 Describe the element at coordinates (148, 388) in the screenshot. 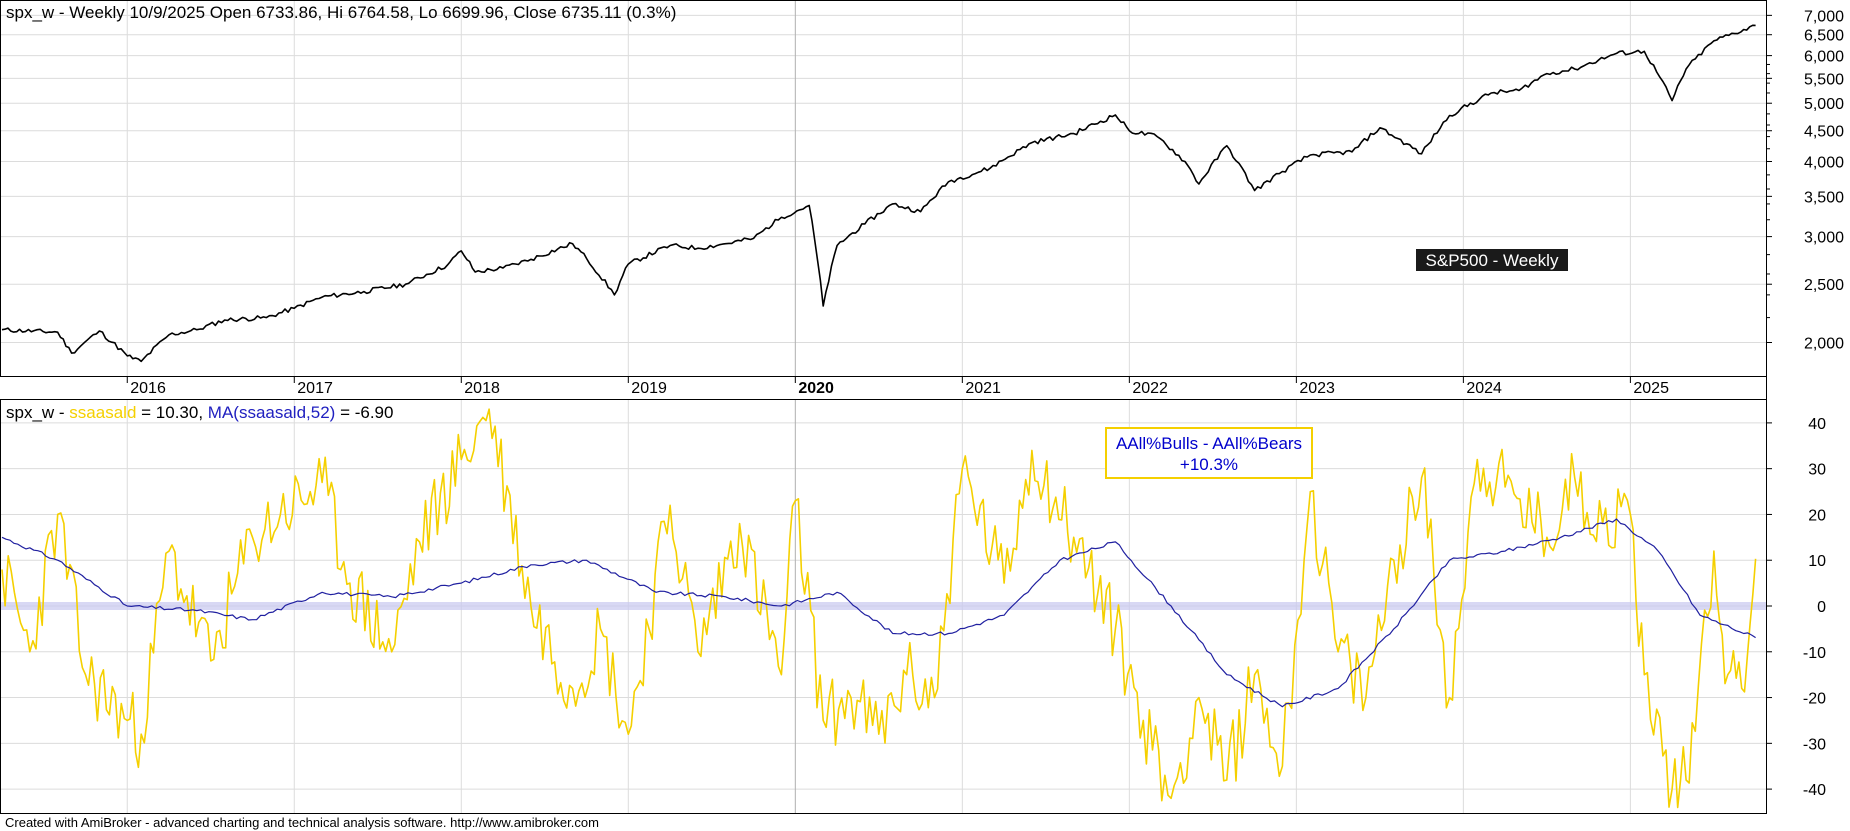

I see `year-label: 2016` at that location.